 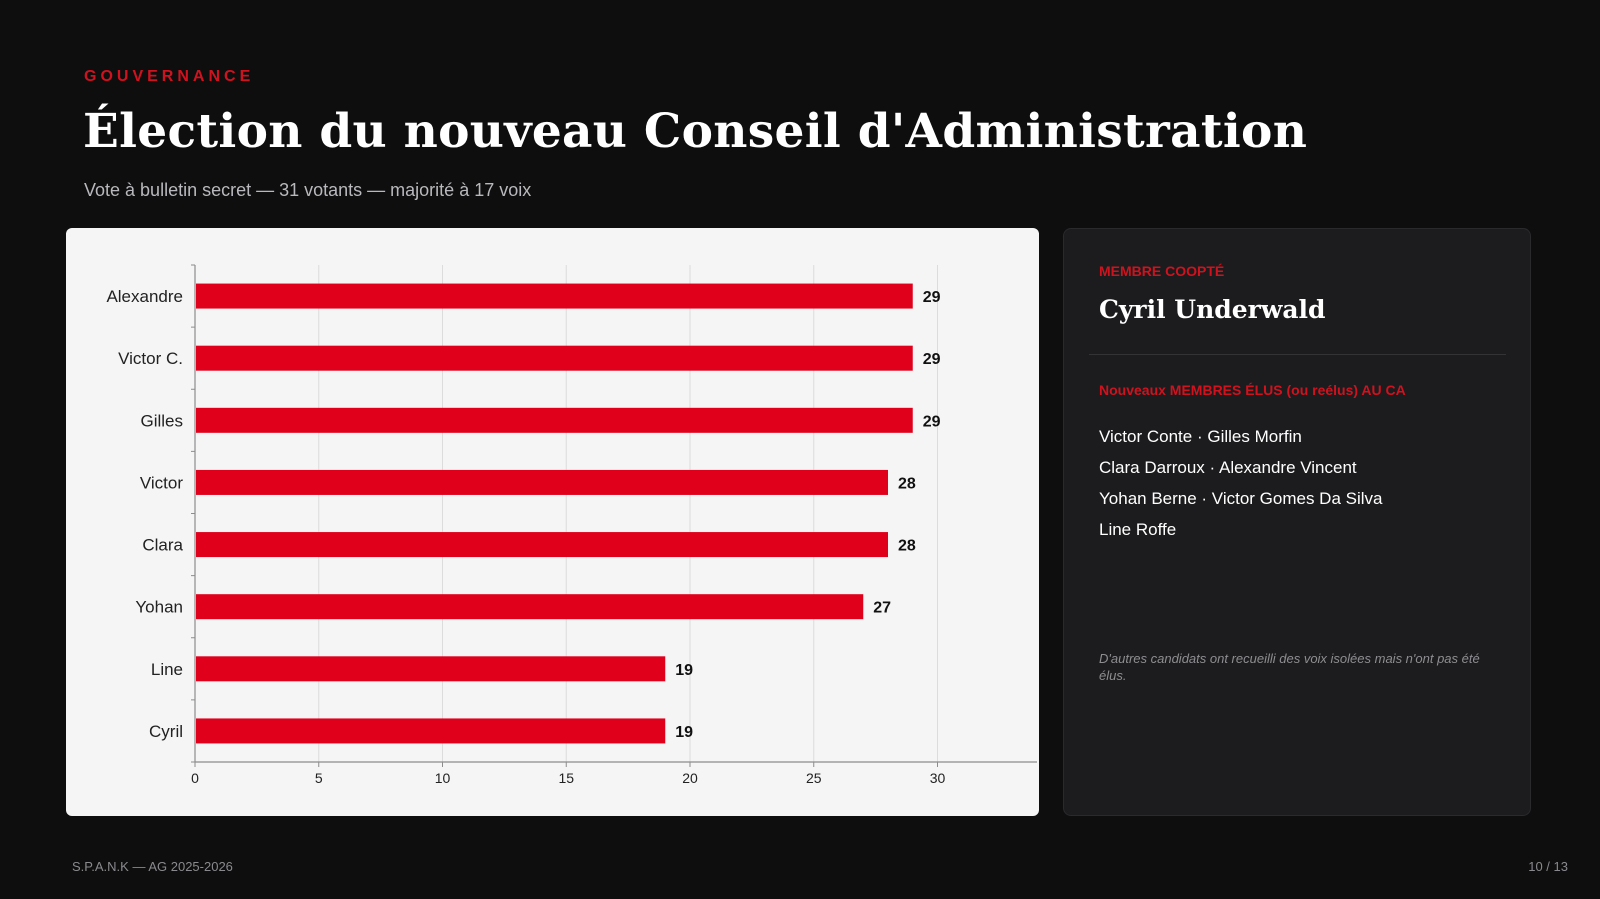 I want to click on elected-members-label: Nouveaux MEMBRES ÉLUS (ou reélus) AU CA, so click(x=1252, y=390).